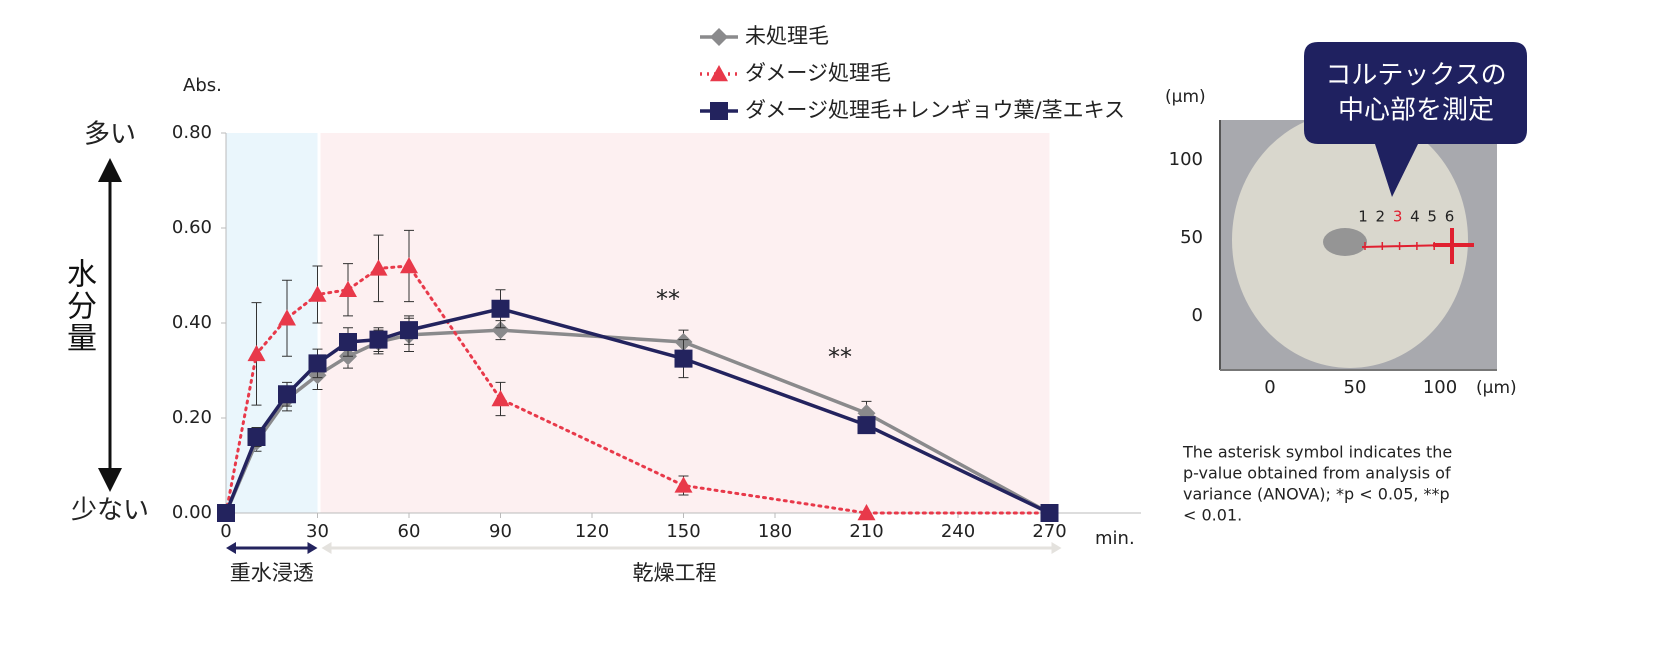  What do you see at coordinates (1440, 387) in the screenshot?
I see `inset-x-tick: 100` at bounding box center [1440, 387].